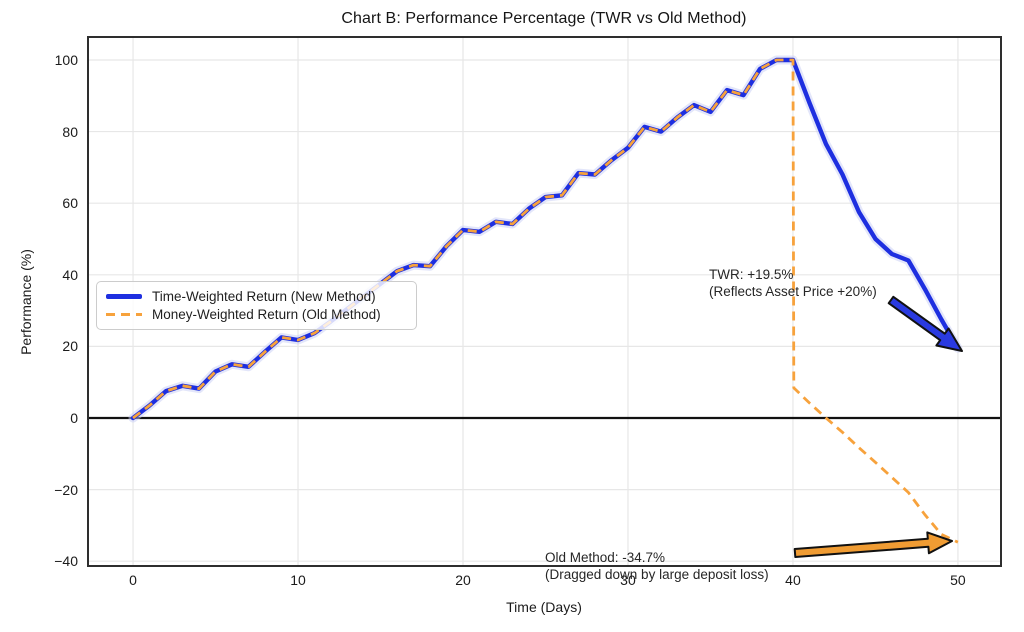  I want to click on y-tick-label: 80, so click(70, 131).